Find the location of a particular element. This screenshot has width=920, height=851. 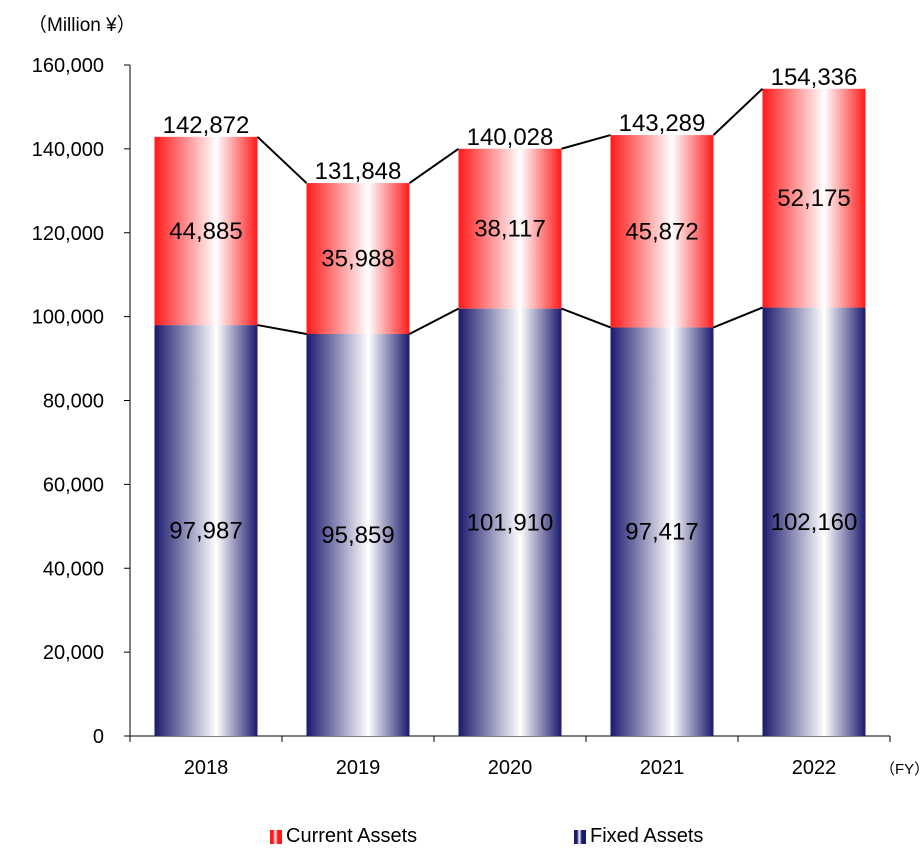

data-label-fixed: 101,910 is located at coordinates (510, 522).